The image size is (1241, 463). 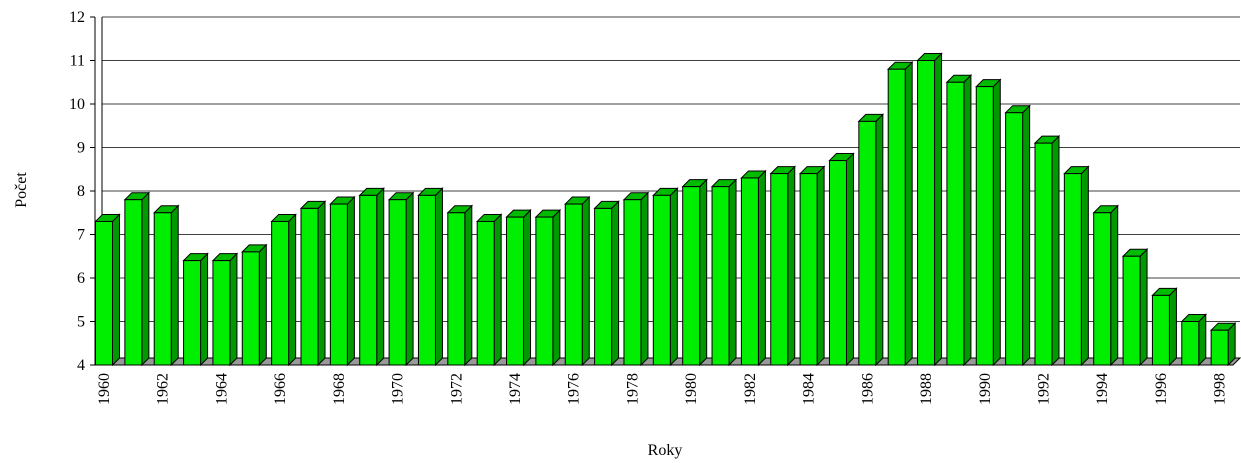 I want to click on y-tick-label: 4, so click(x=81, y=365).